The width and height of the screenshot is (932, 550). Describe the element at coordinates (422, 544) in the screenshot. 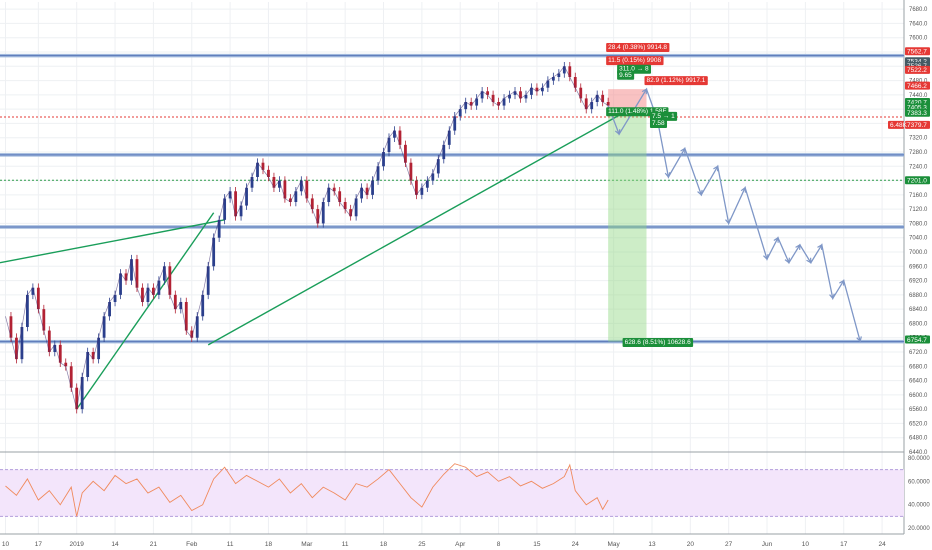

I see `time-tick-label: 25` at that location.